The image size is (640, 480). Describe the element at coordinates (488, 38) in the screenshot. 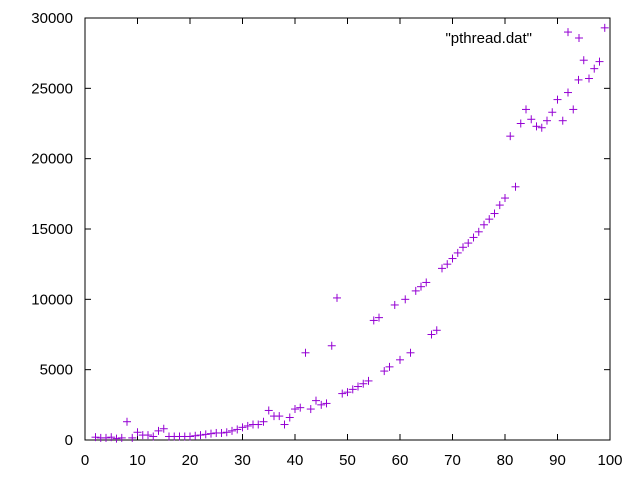

I see `legend-label: "pthread.dat"` at that location.